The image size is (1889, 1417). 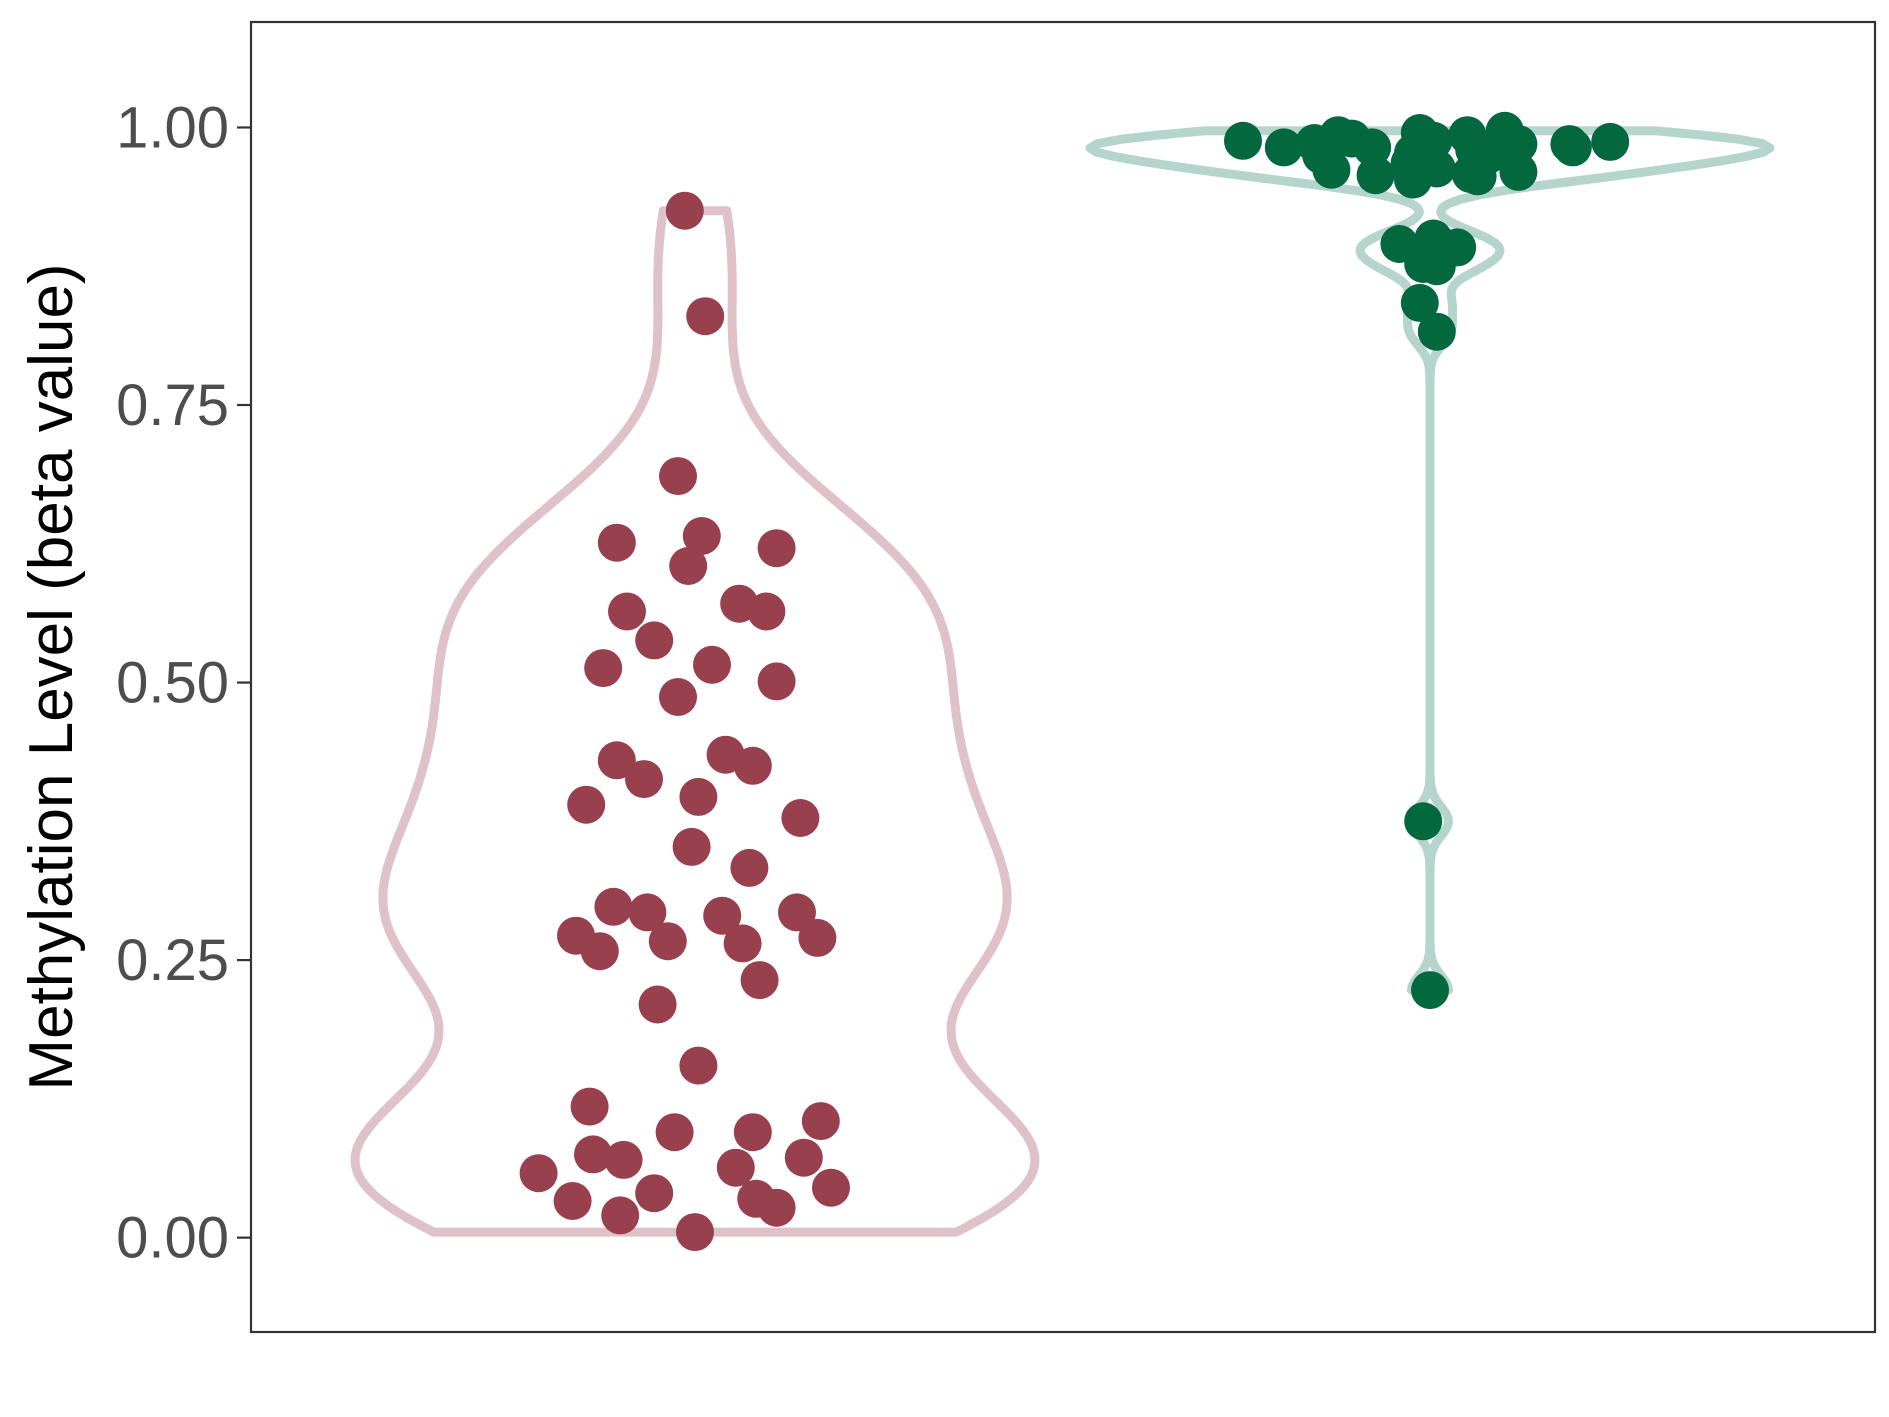 What do you see at coordinates (172, 127) in the screenshot?
I see `y-tick-label: 1.00` at bounding box center [172, 127].